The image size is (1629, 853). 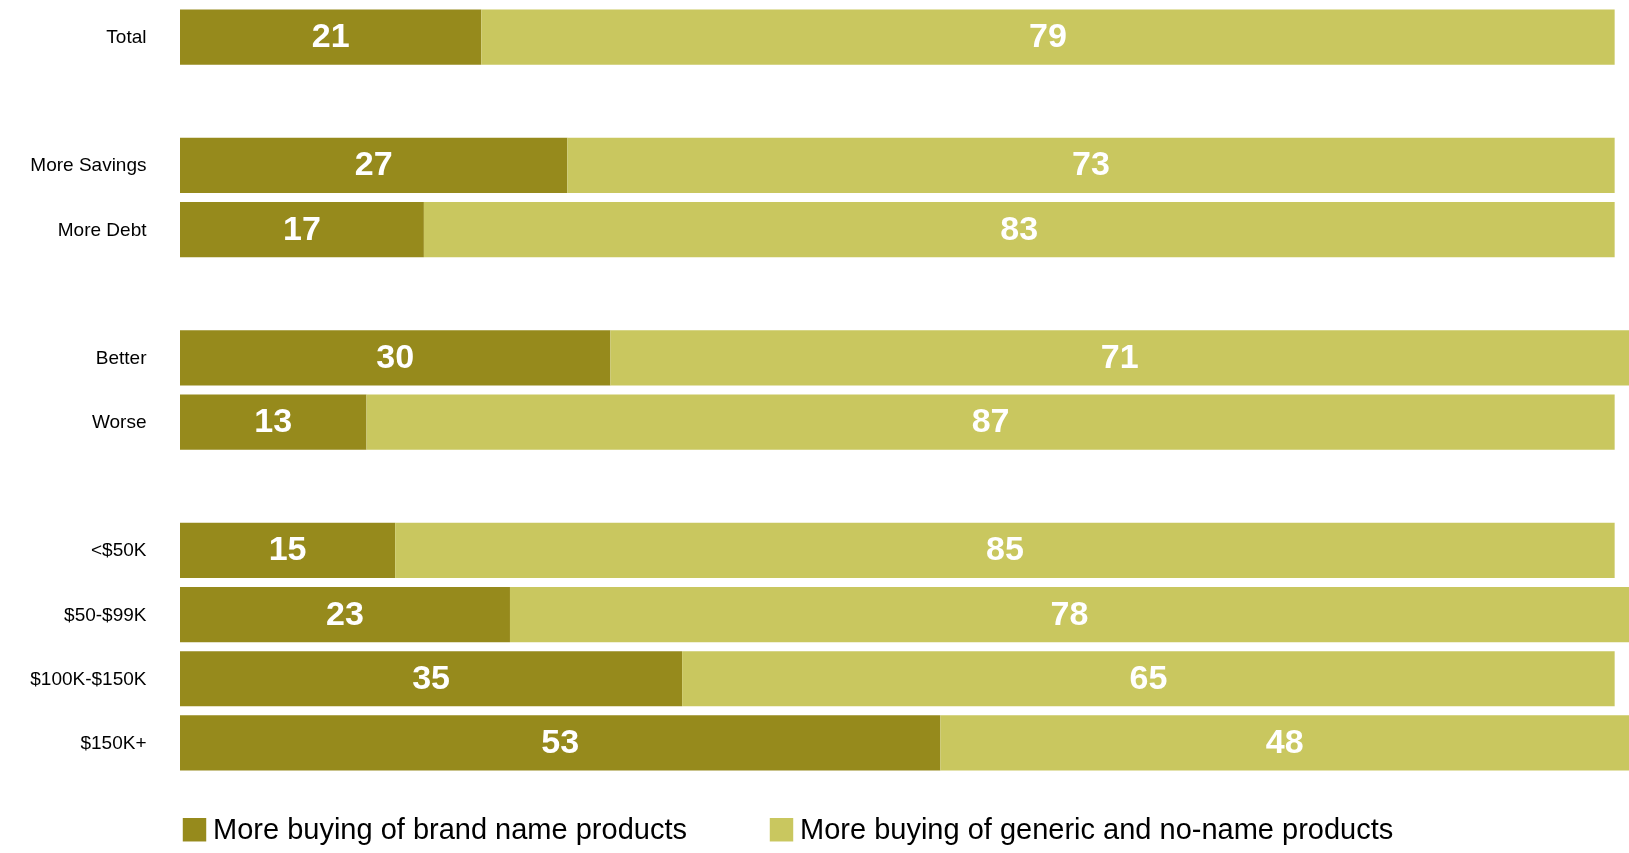 What do you see at coordinates (105, 614) in the screenshot?
I see `y-tick-label: $50-$99K` at bounding box center [105, 614].